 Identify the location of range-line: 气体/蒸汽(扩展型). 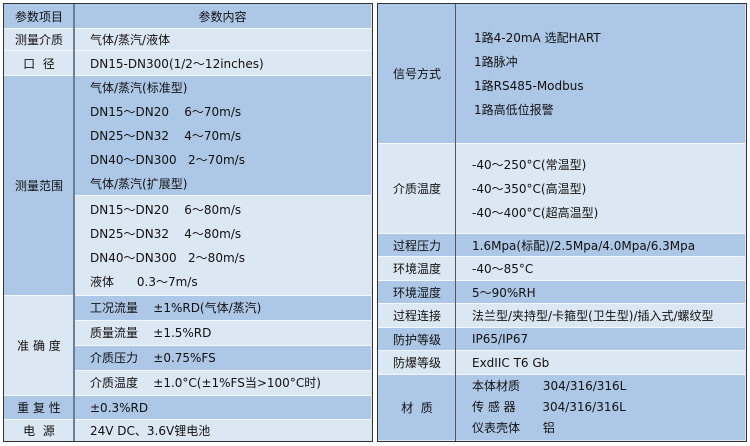
(139, 183).